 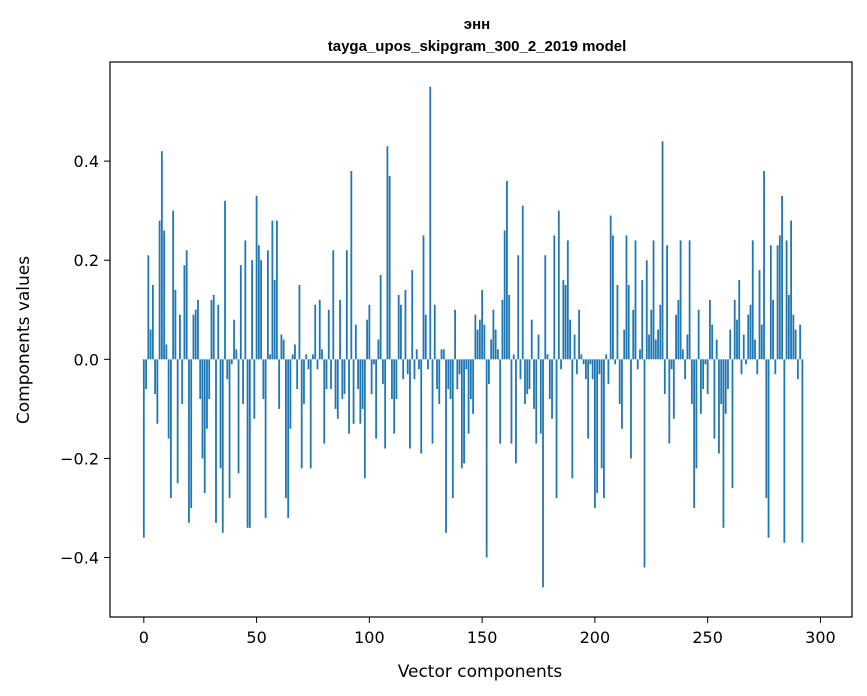 What do you see at coordinates (144, 637) in the screenshot?
I see `x-tick-label: 0` at bounding box center [144, 637].